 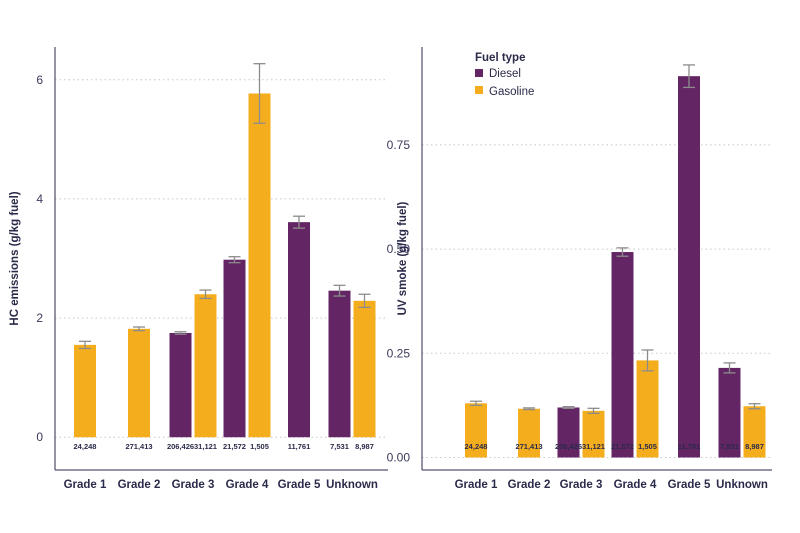 I want to click on y-axis-title: UV smoke (g/kg fuel), so click(x=403, y=258).